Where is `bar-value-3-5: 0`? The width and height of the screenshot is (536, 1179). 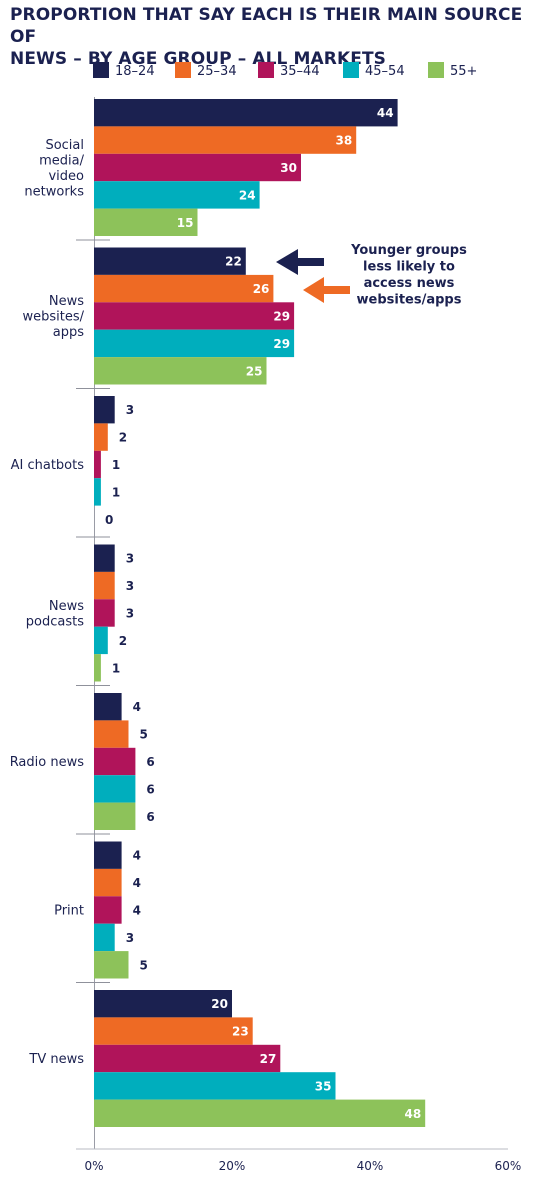 bar-value-3-5: 0 is located at coordinates (109, 520).